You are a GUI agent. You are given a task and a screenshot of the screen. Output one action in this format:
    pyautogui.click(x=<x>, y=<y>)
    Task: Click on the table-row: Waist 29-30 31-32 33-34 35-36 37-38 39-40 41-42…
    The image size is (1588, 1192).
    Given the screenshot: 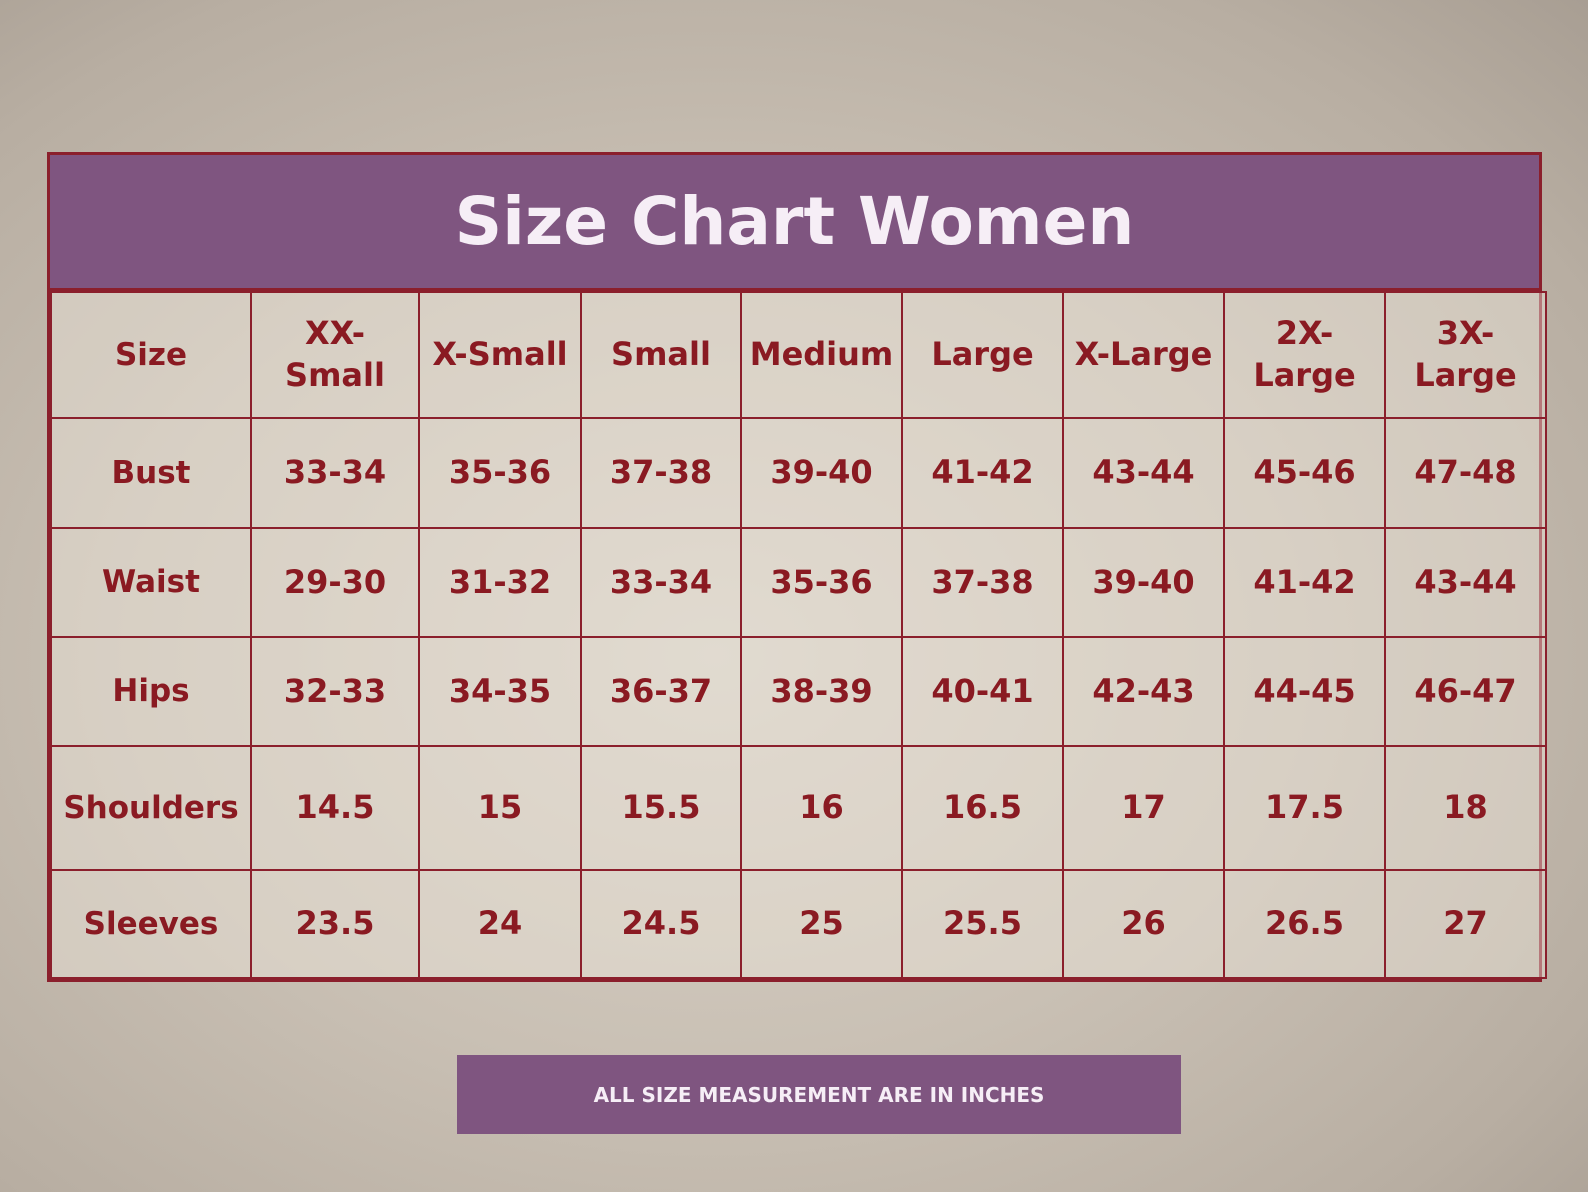 What is the action you would take?
    pyautogui.click(x=798, y=582)
    